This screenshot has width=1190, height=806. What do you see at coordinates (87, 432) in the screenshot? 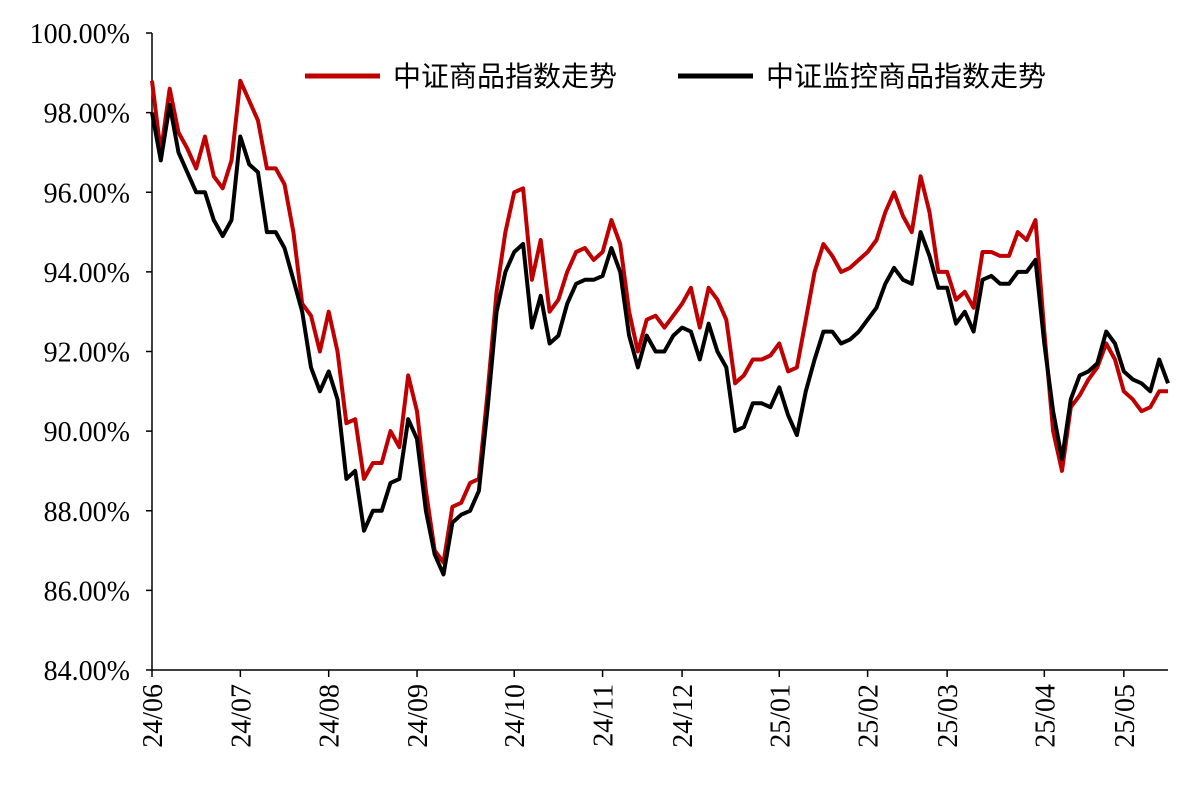
I see `y-tick-label: 90.00%` at bounding box center [87, 432].